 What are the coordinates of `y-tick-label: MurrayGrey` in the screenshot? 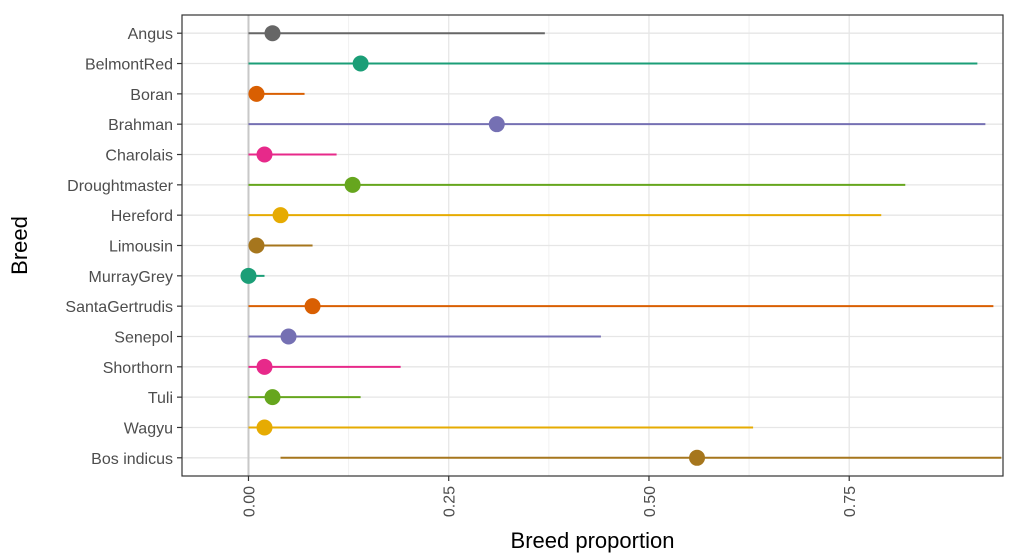 It's located at (131, 277).